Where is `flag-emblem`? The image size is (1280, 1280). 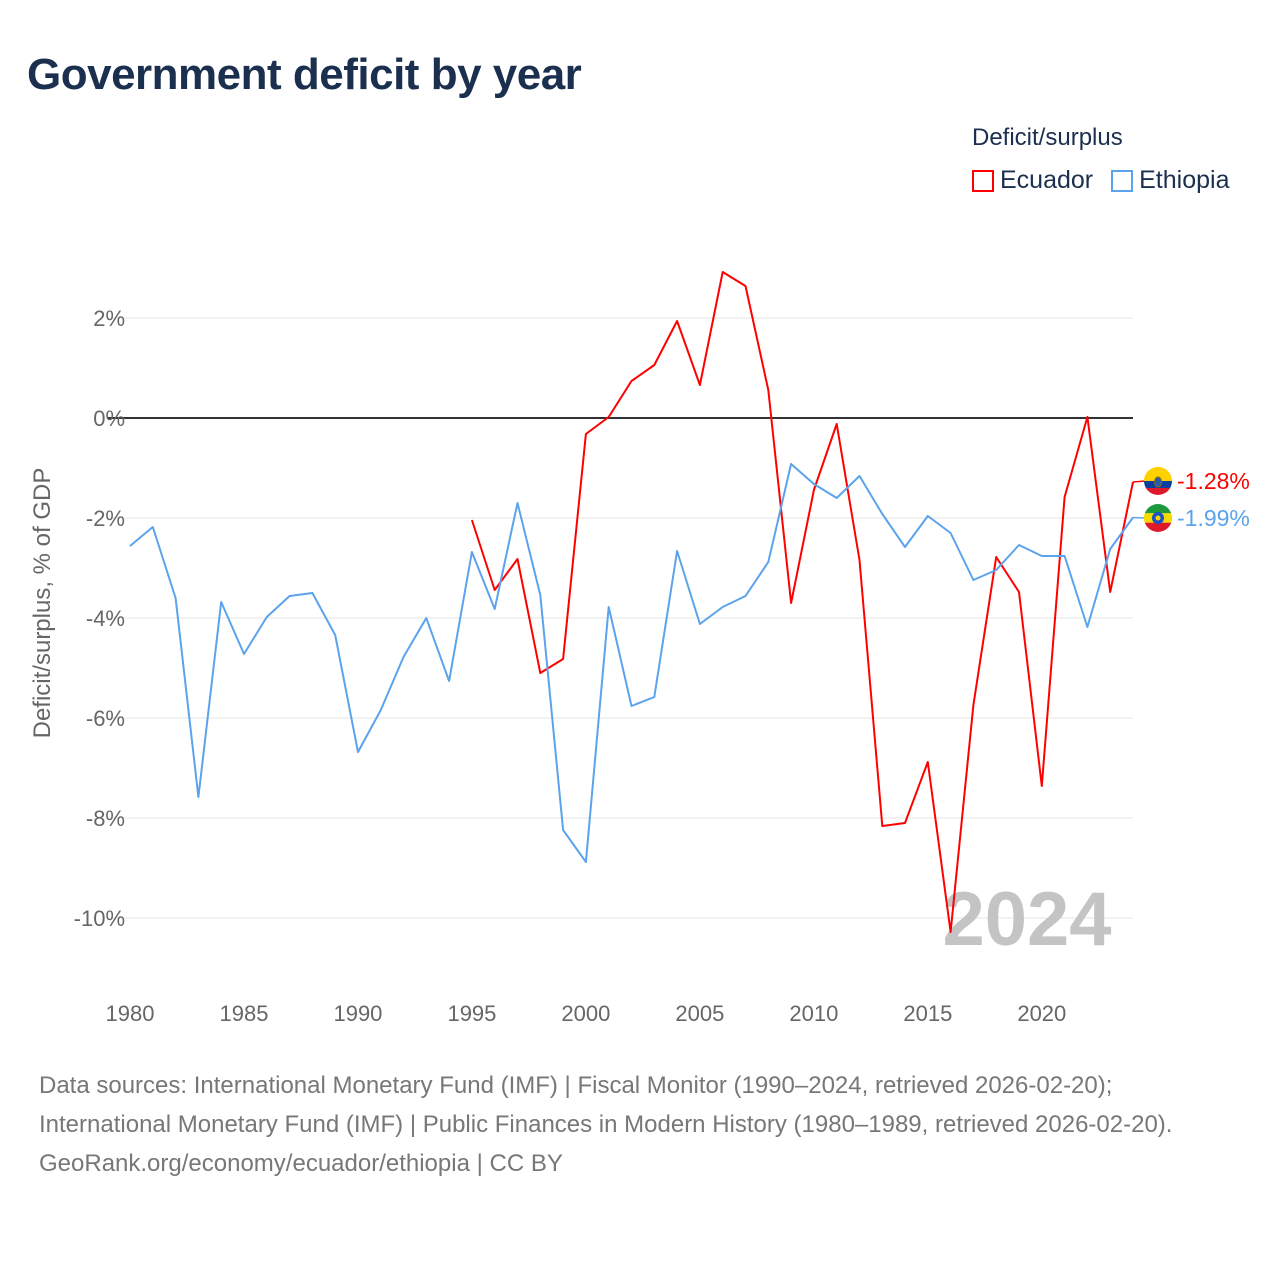 flag-emblem is located at coordinates (1158, 482).